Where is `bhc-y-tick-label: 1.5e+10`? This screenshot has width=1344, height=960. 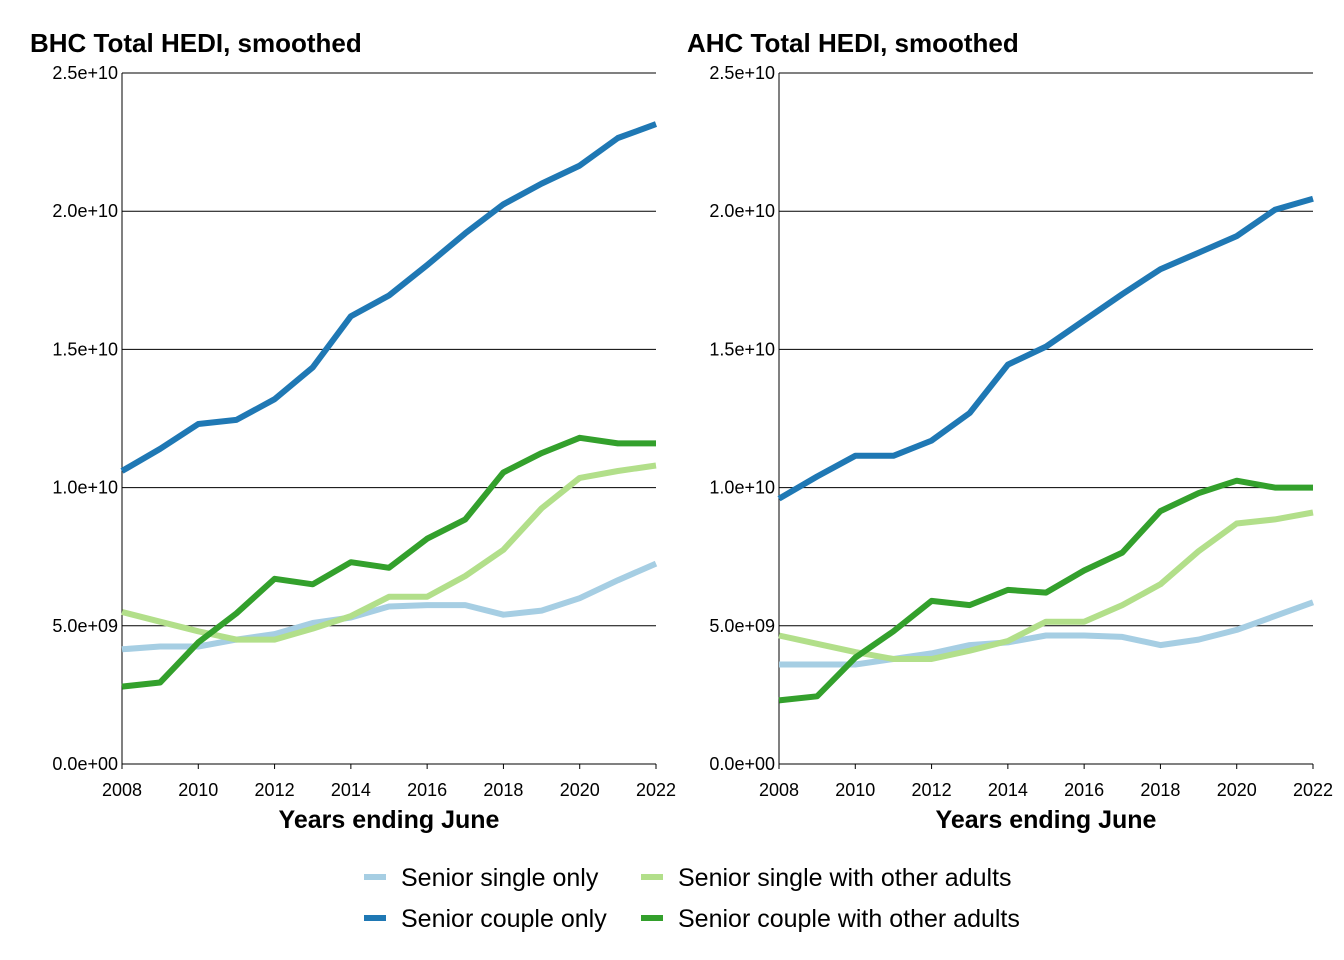
bhc-y-tick-label: 1.5e+10 is located at coordinates (85, 349).